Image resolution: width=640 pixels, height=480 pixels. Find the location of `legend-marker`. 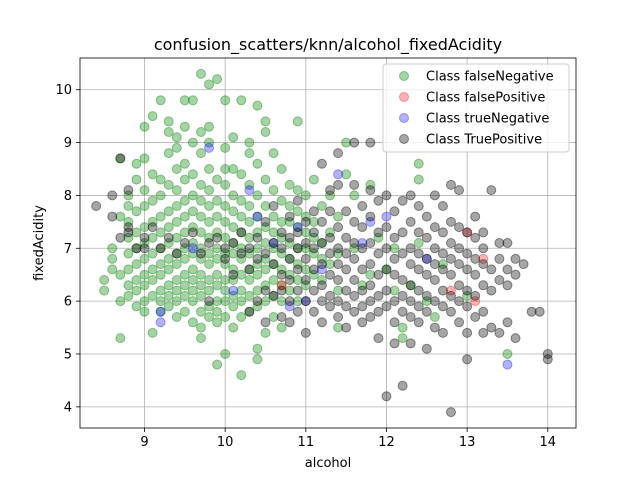

legend-marker is located at coordinates (404, 139).